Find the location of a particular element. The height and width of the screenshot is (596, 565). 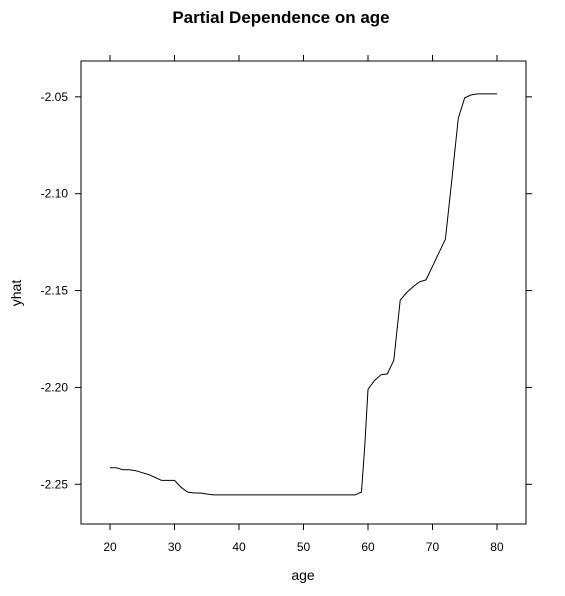

y-tick-label: -2.20 is located at coordinates (55, 387).